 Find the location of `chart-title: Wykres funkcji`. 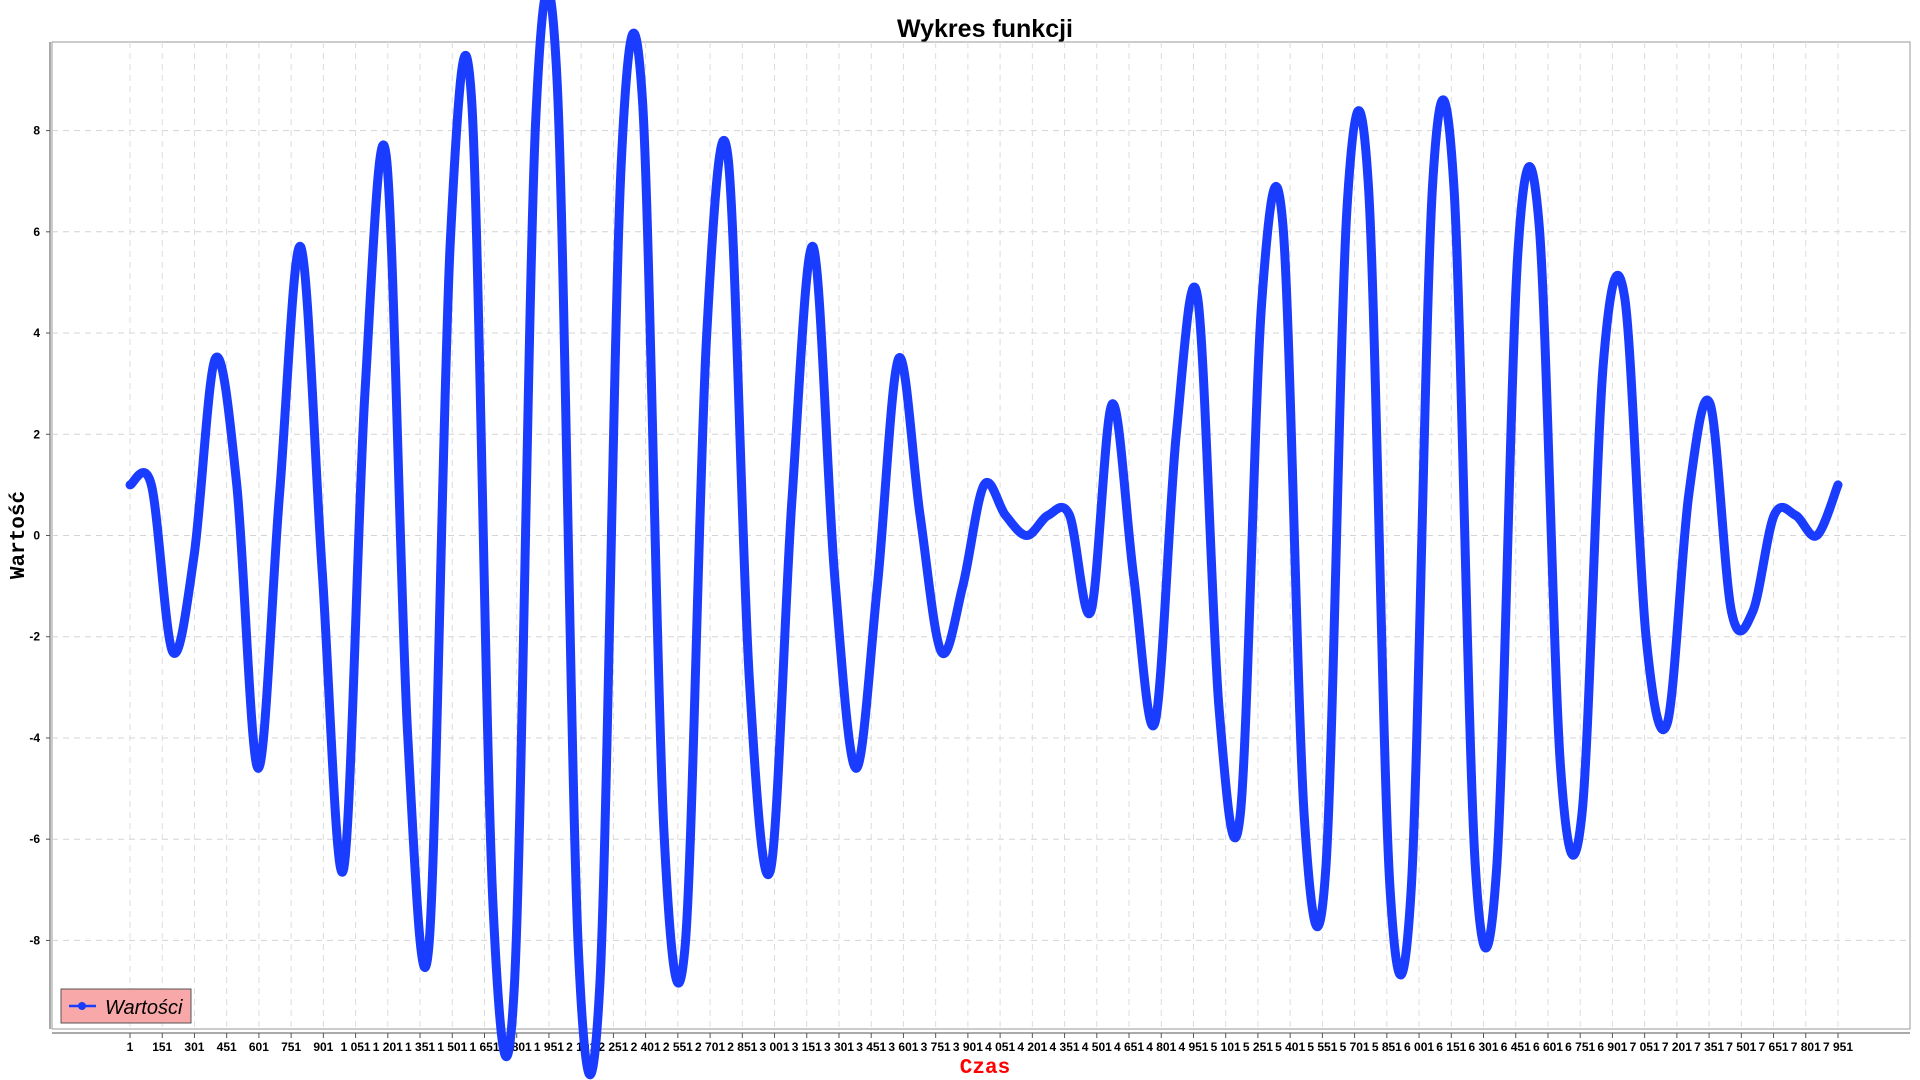

chart-title: Wykres funkcji is located at coordinates (985, 29).